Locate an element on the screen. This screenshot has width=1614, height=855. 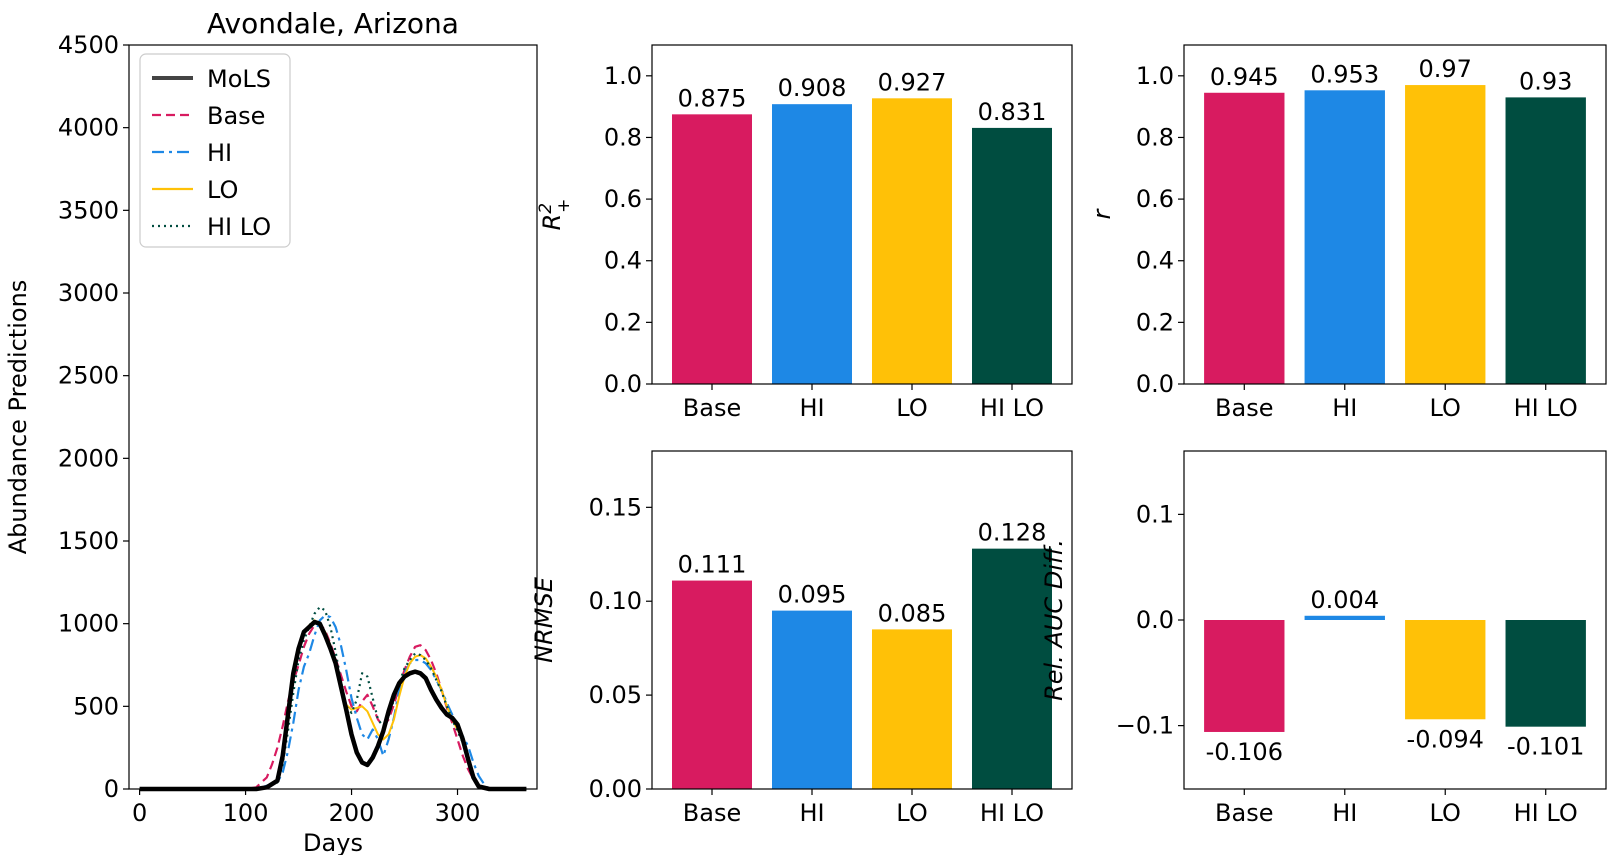
r2-ytick-label: 1.0 is located at coordinates (623, 76).